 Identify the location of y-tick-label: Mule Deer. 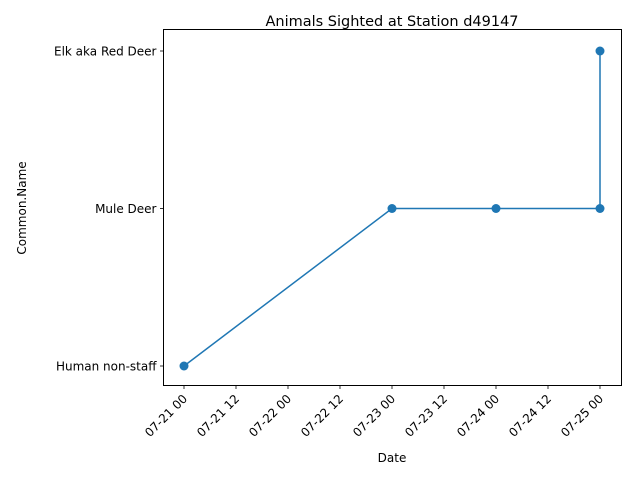
(125, 209).